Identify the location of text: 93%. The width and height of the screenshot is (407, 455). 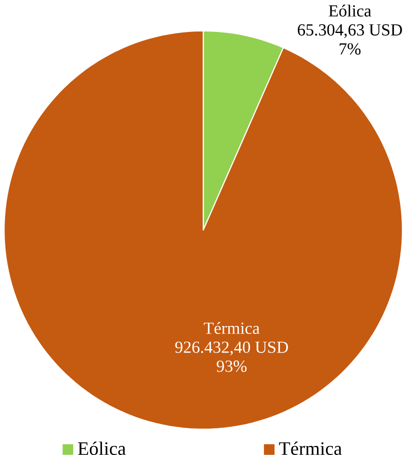
(231, 366).